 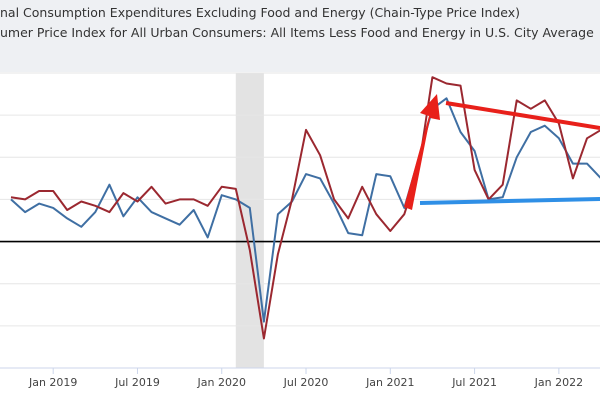 I want to click on annotation-arrow, so click(x=422, y=152).